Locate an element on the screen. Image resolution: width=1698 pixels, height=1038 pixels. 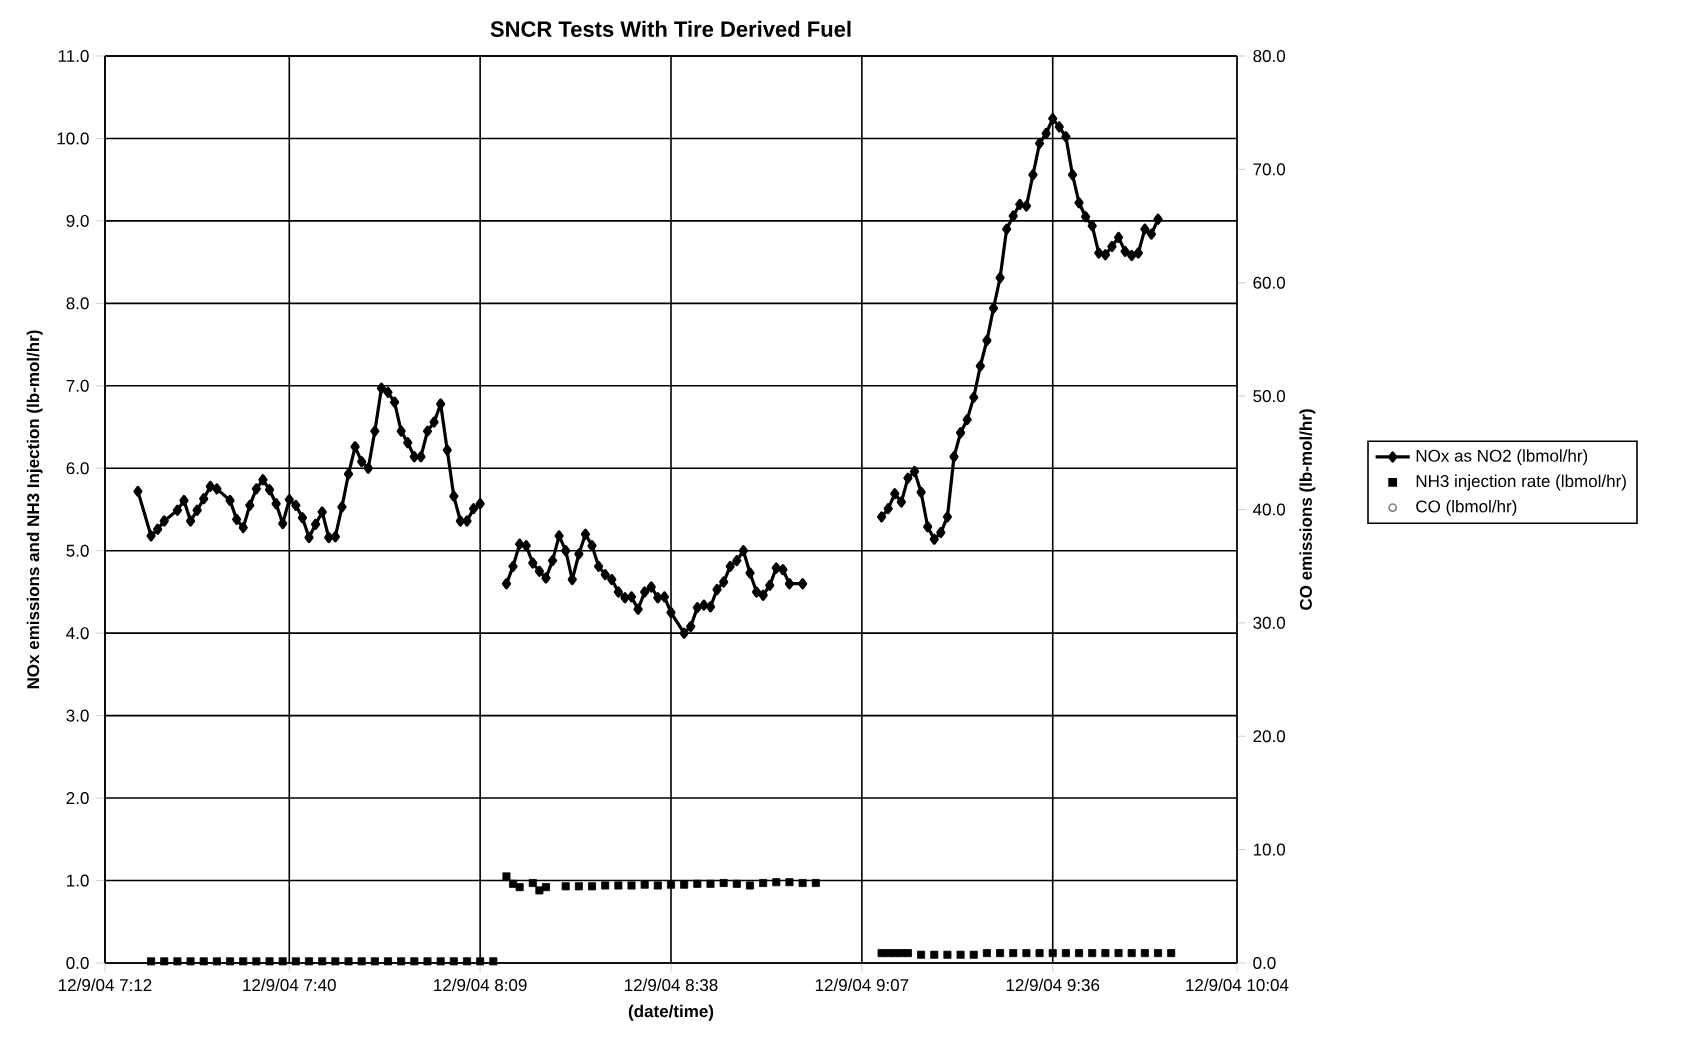
y-tick-label: 5.0 is located at coordinates (77, 550).